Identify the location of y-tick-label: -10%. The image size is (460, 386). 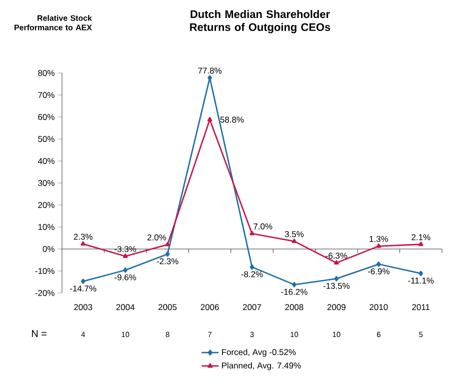
(44, 271).